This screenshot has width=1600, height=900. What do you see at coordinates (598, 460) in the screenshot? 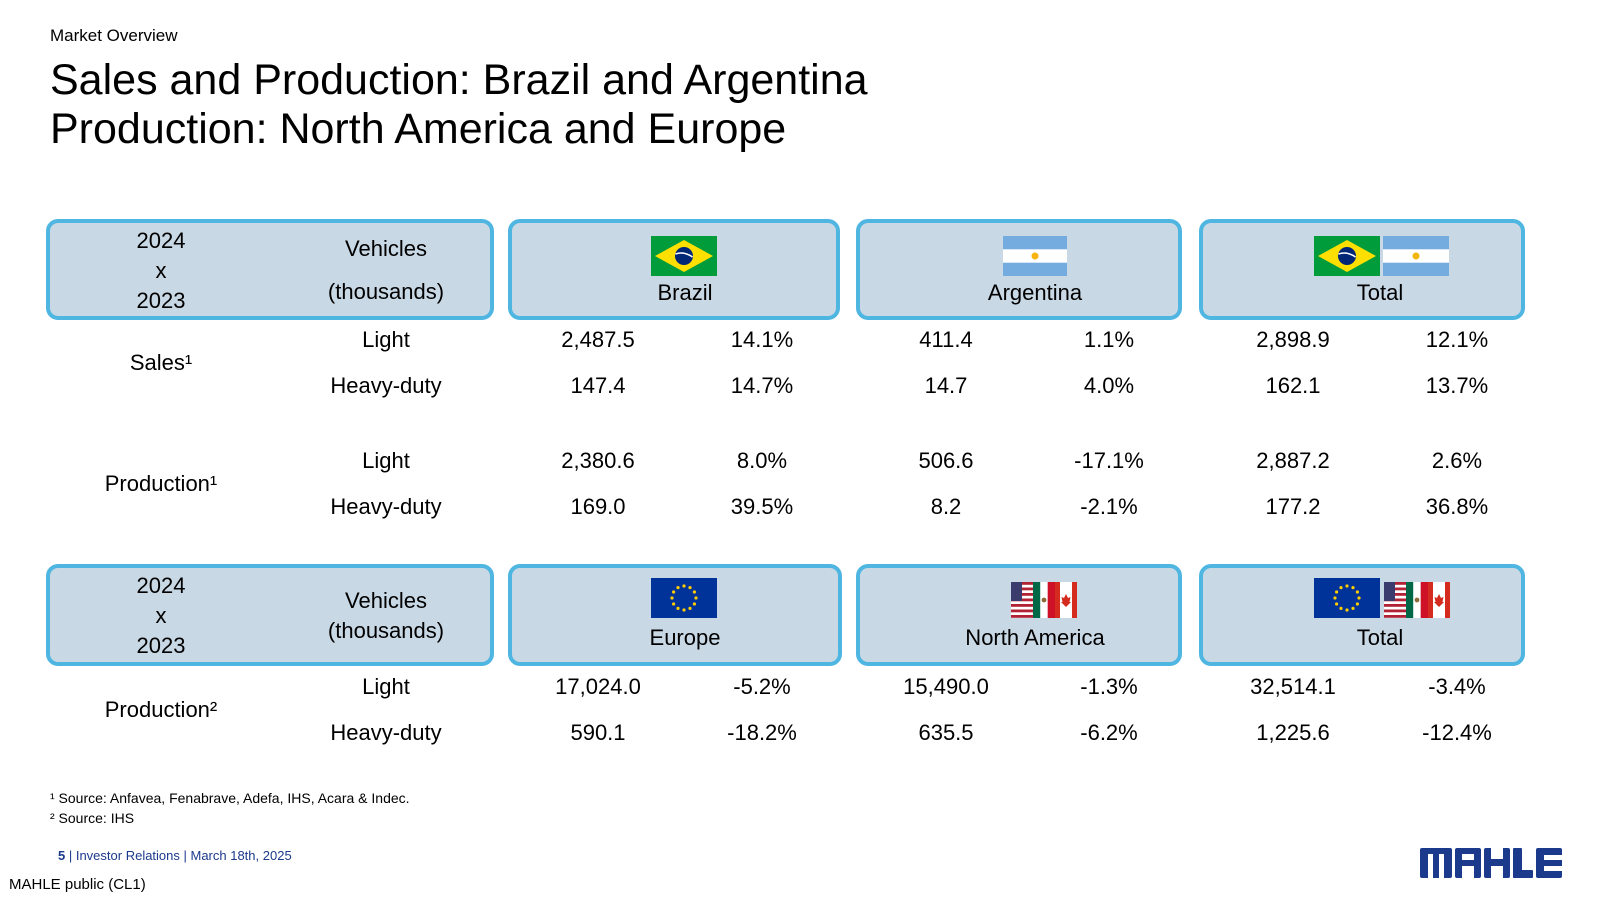
I see `table-cell: 2,380.6` at bounding box center [598, 460].